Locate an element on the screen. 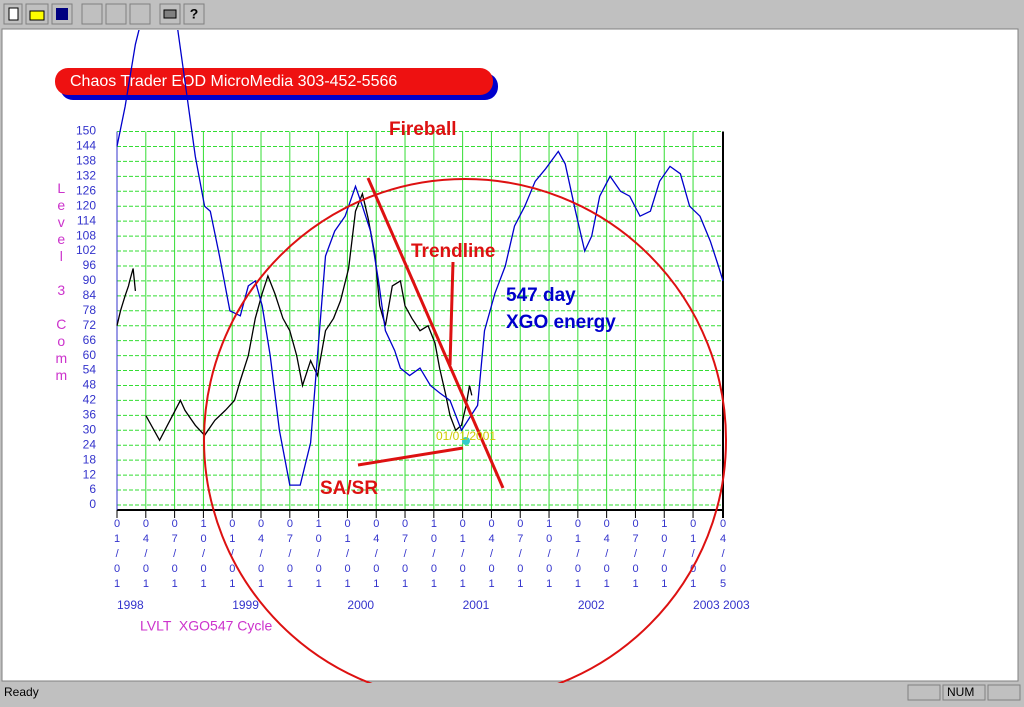  num-indicator: NUM is located at coordinates (960, 692).